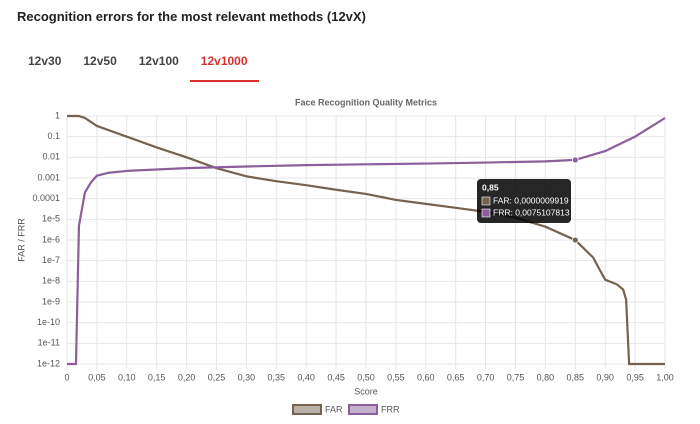 The width and height of the screenshot is (700, 424). Describe the element at coordinates (605, 377) in the screenshot. I see `x-tick-label: 0,90` at that location.